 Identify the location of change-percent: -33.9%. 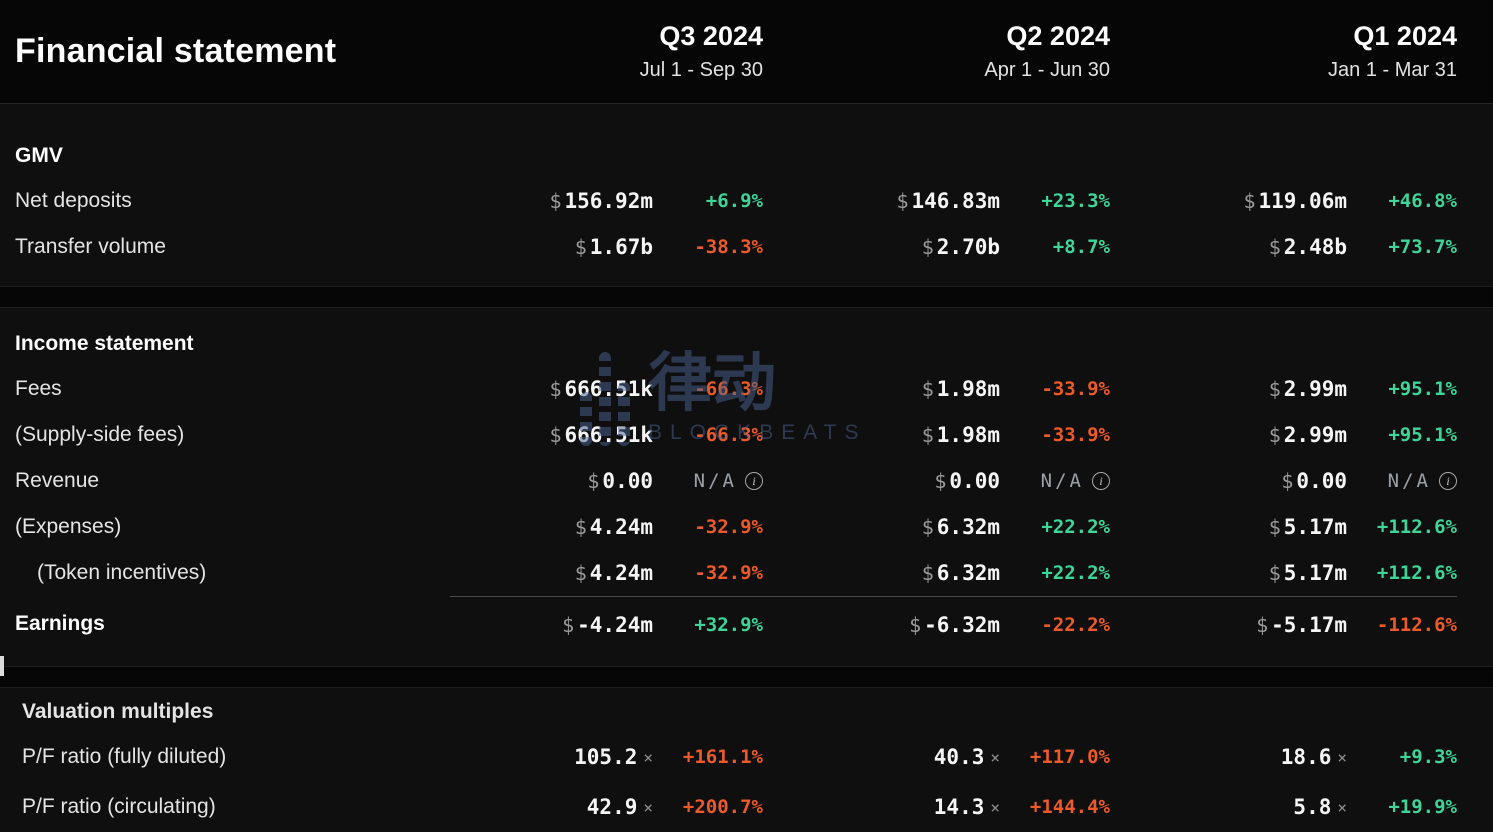
(1075, 435).